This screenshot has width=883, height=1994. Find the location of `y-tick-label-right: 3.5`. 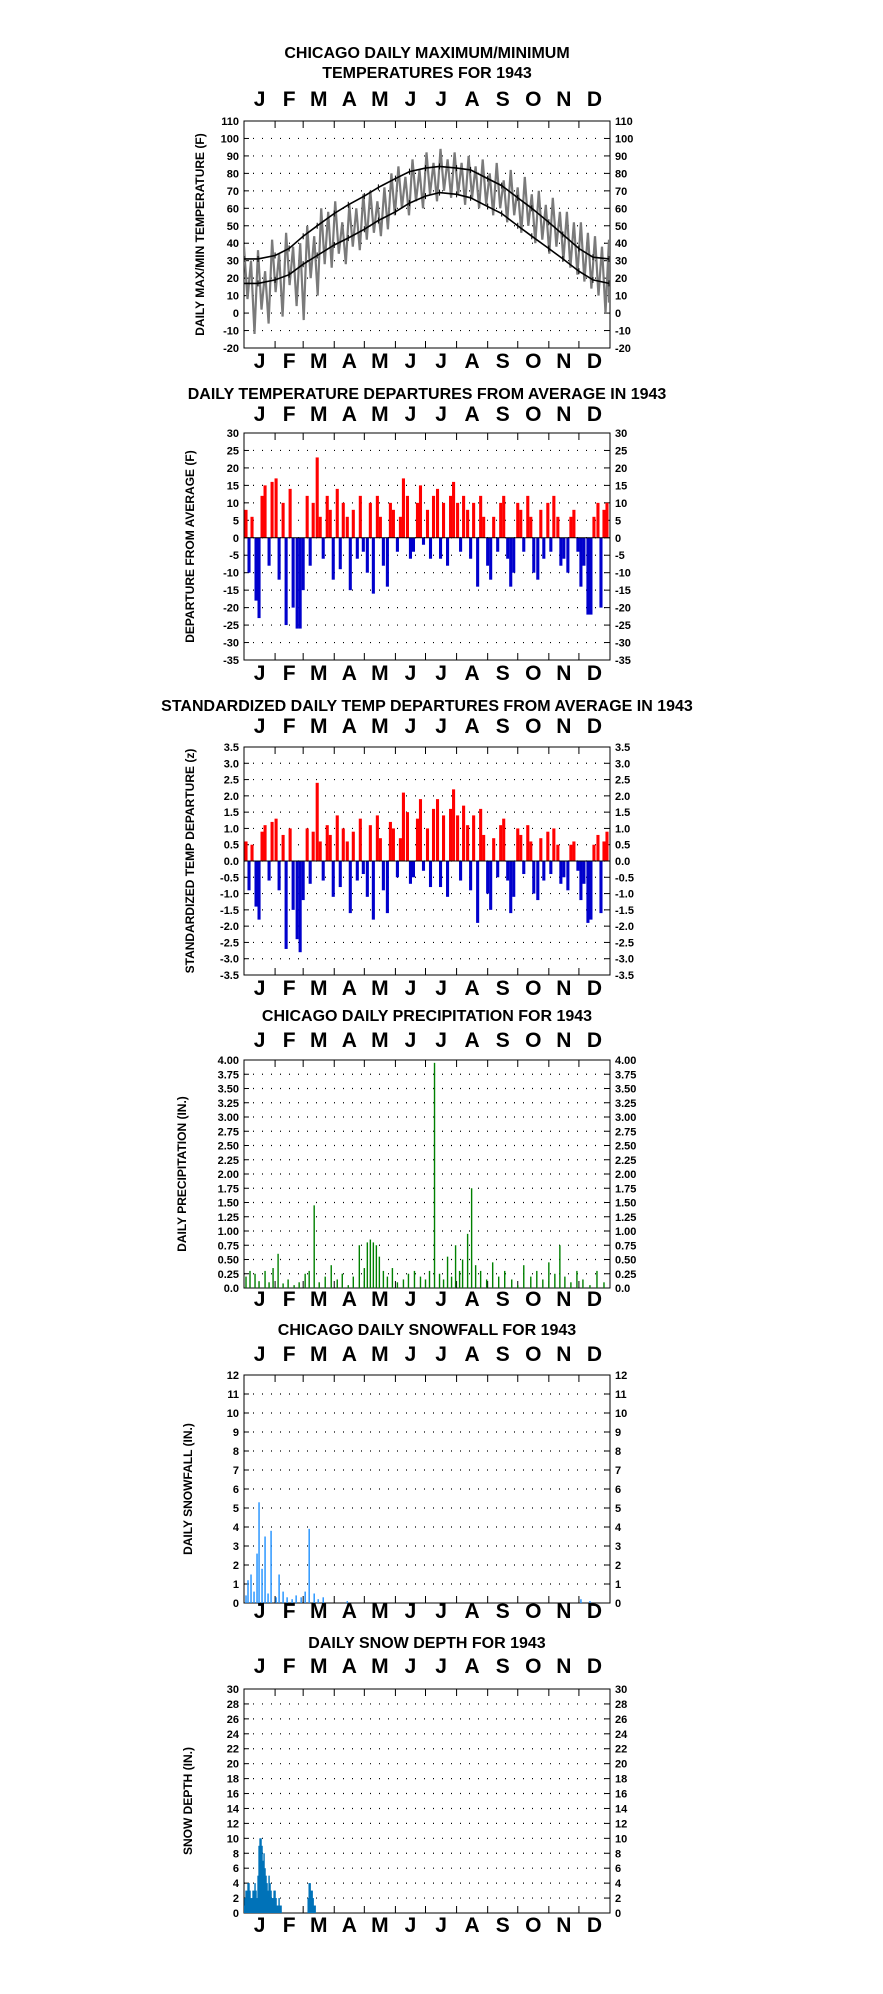

y-tick-label-right: 3.5 is located at coordinates (622, 748).